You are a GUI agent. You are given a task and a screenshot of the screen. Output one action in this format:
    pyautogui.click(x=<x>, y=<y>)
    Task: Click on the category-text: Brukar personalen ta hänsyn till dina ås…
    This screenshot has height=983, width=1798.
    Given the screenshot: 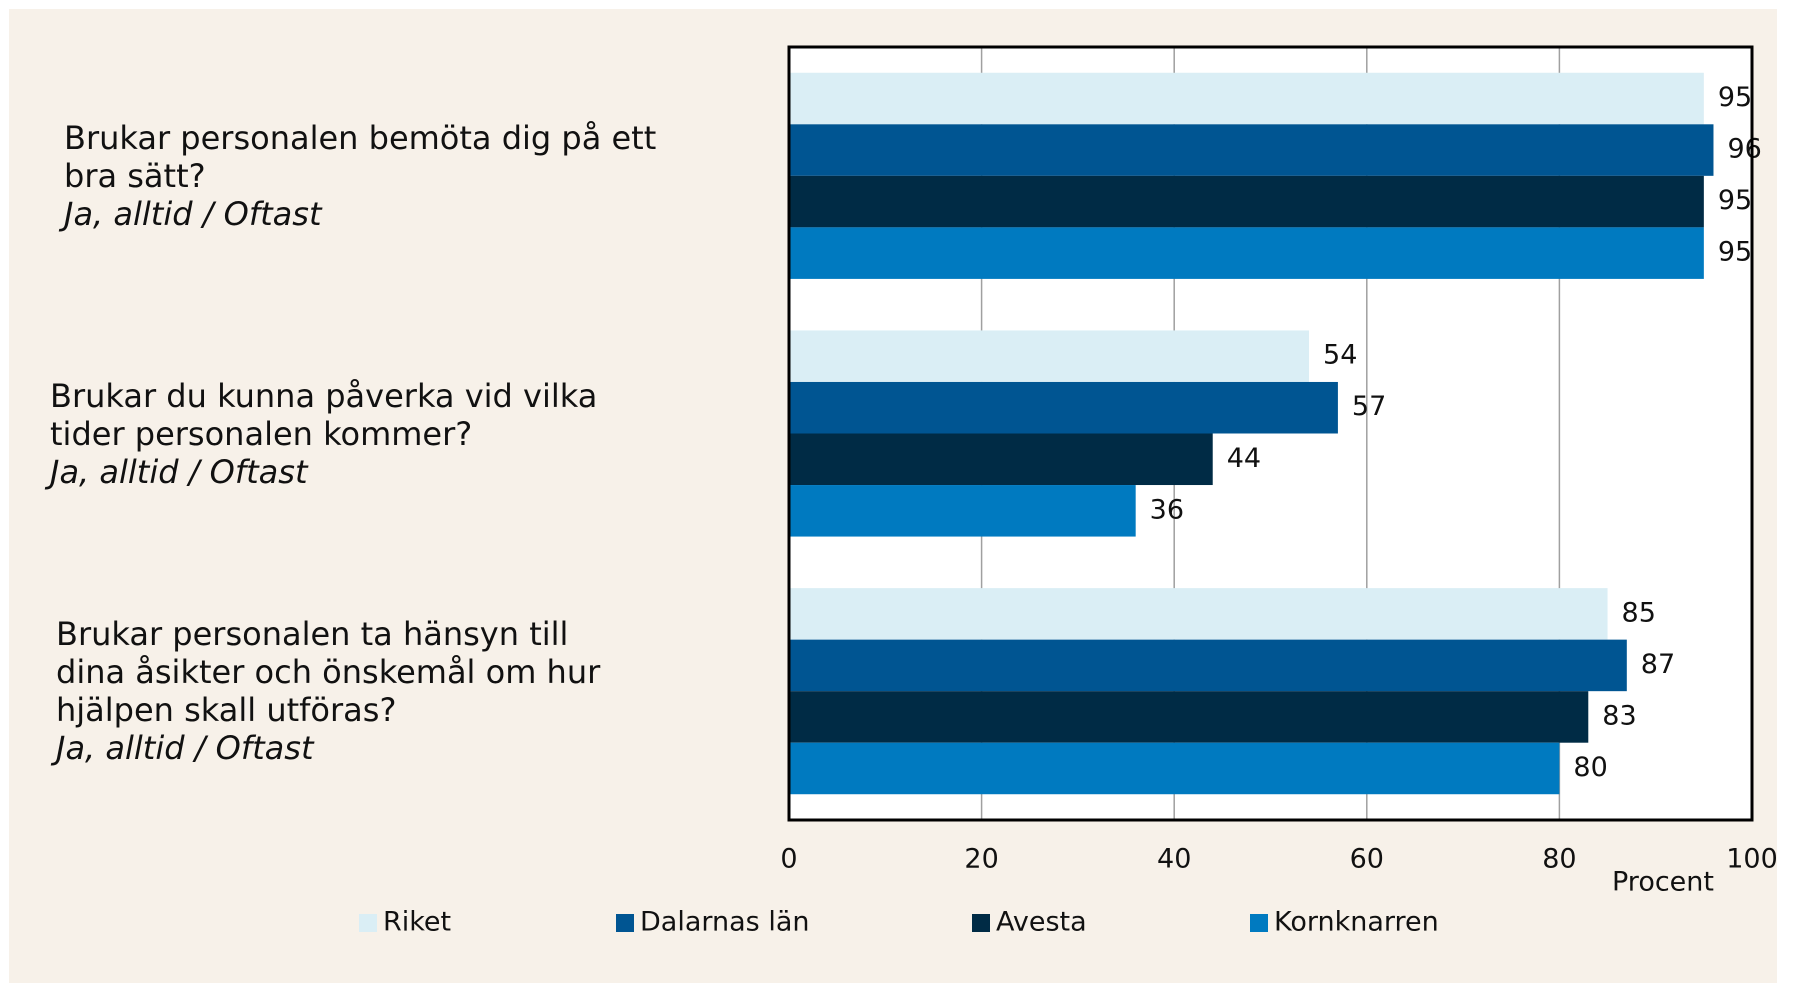 What is the action you would take?
    pyautogui.click(x=328, y=672)
    